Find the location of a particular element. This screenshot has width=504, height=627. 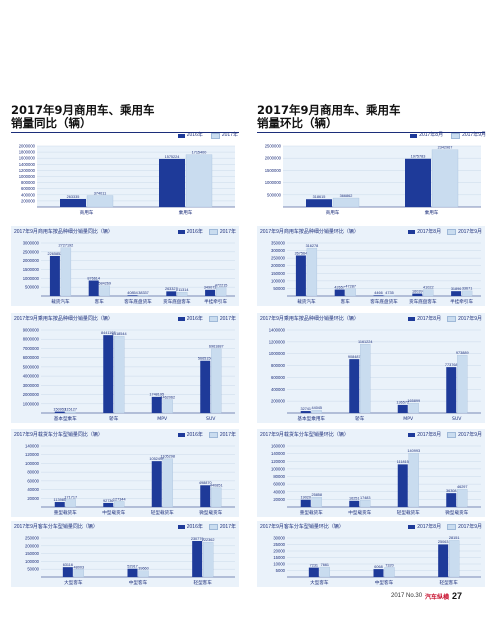

c1-legend: 2016年 2017年 is located at coordinates (179, 135).